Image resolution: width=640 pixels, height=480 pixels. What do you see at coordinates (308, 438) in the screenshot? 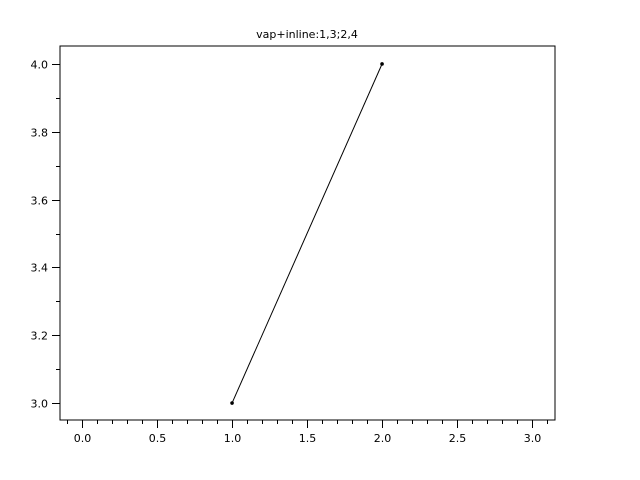
I see `x-tick-label: 1.5` at bounding box center [308, 438].